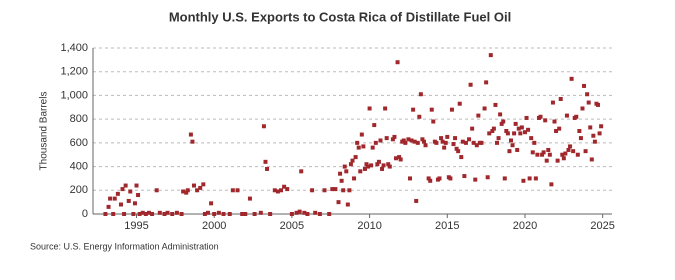  What do you see at coordinates (292, 226) in the screenshot?
I see `x-tick-label: 2005` at bounding box center [292, 226].